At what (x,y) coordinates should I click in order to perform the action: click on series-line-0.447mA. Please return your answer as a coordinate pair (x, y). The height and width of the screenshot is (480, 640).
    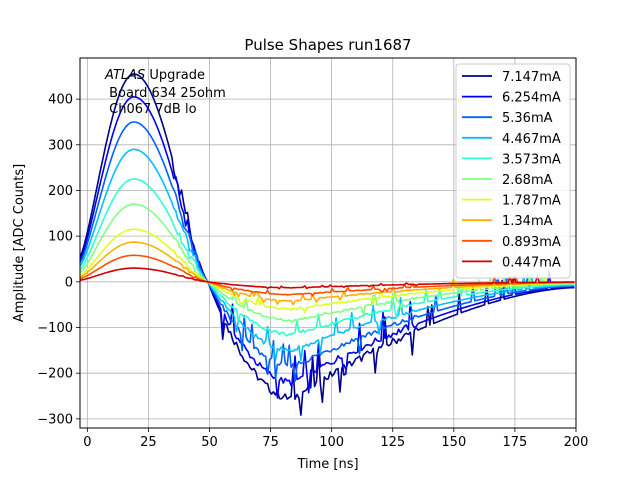
    Looking at the image, I should click on (327, 278).